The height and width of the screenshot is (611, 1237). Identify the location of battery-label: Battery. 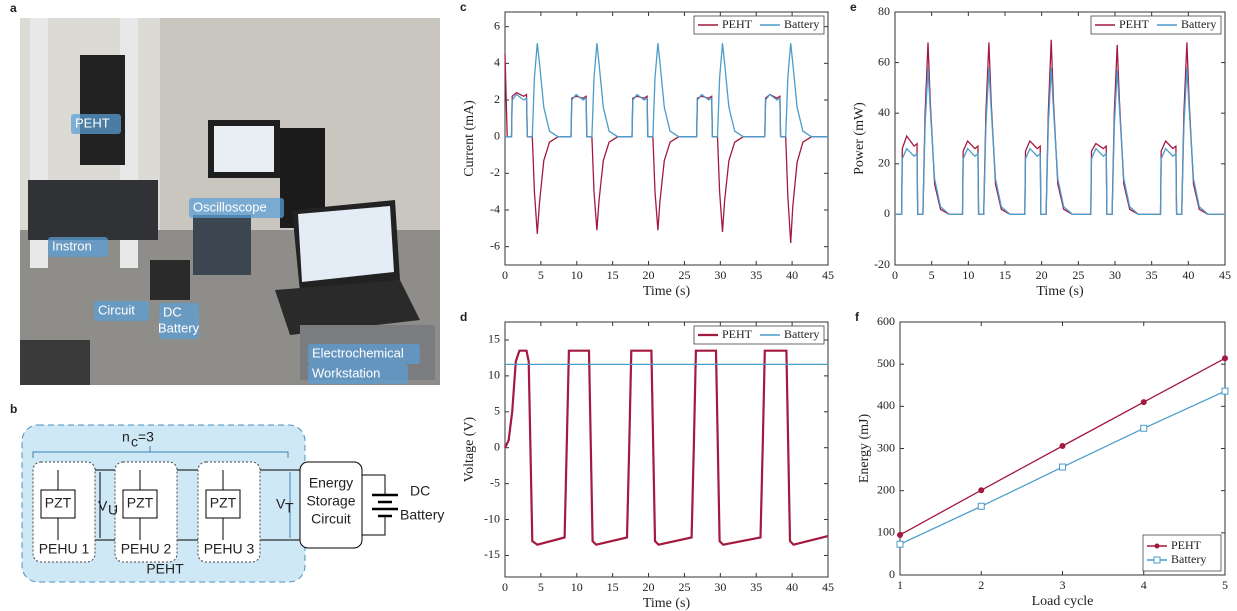
(422, 515).